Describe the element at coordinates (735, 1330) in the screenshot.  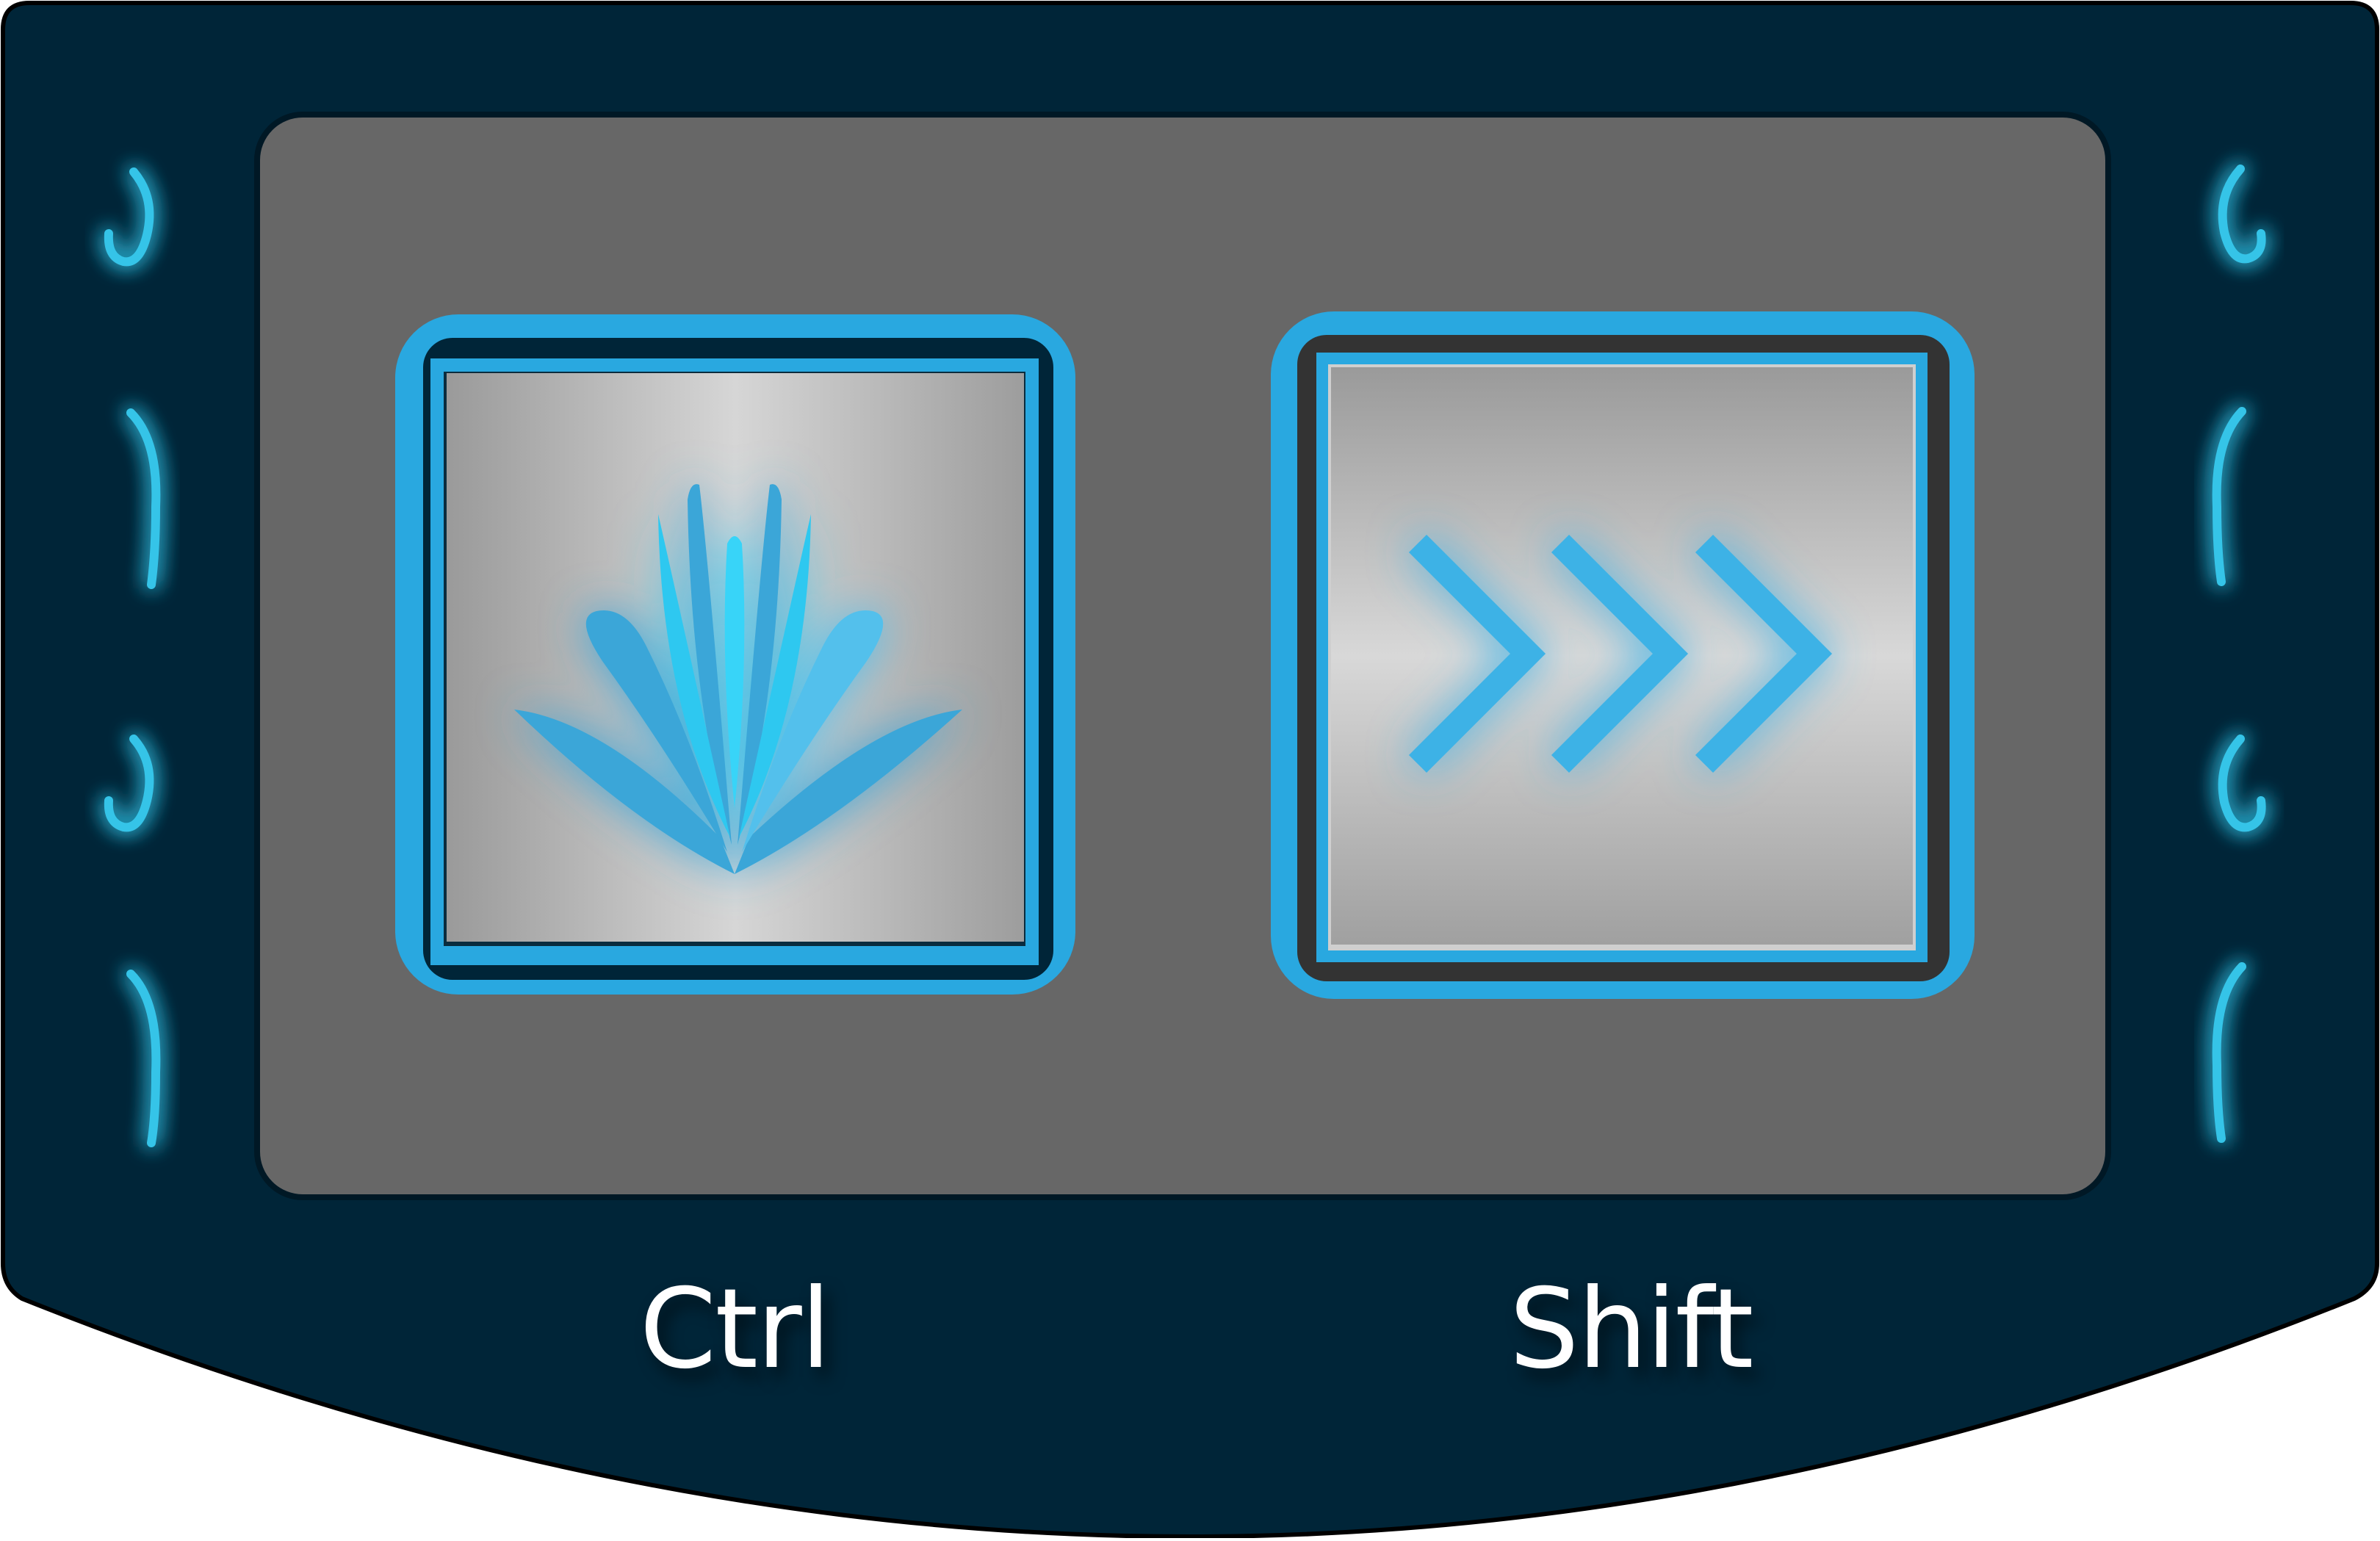
I see `ctrl-key-label: Ctrl` at that location.